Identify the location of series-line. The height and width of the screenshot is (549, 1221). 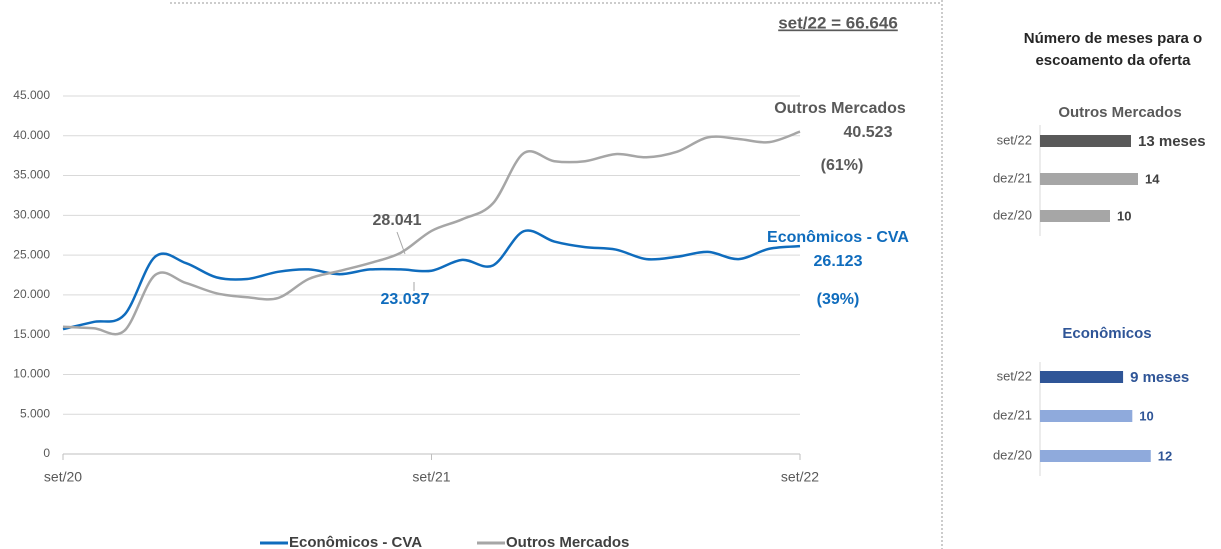
(431, 280).